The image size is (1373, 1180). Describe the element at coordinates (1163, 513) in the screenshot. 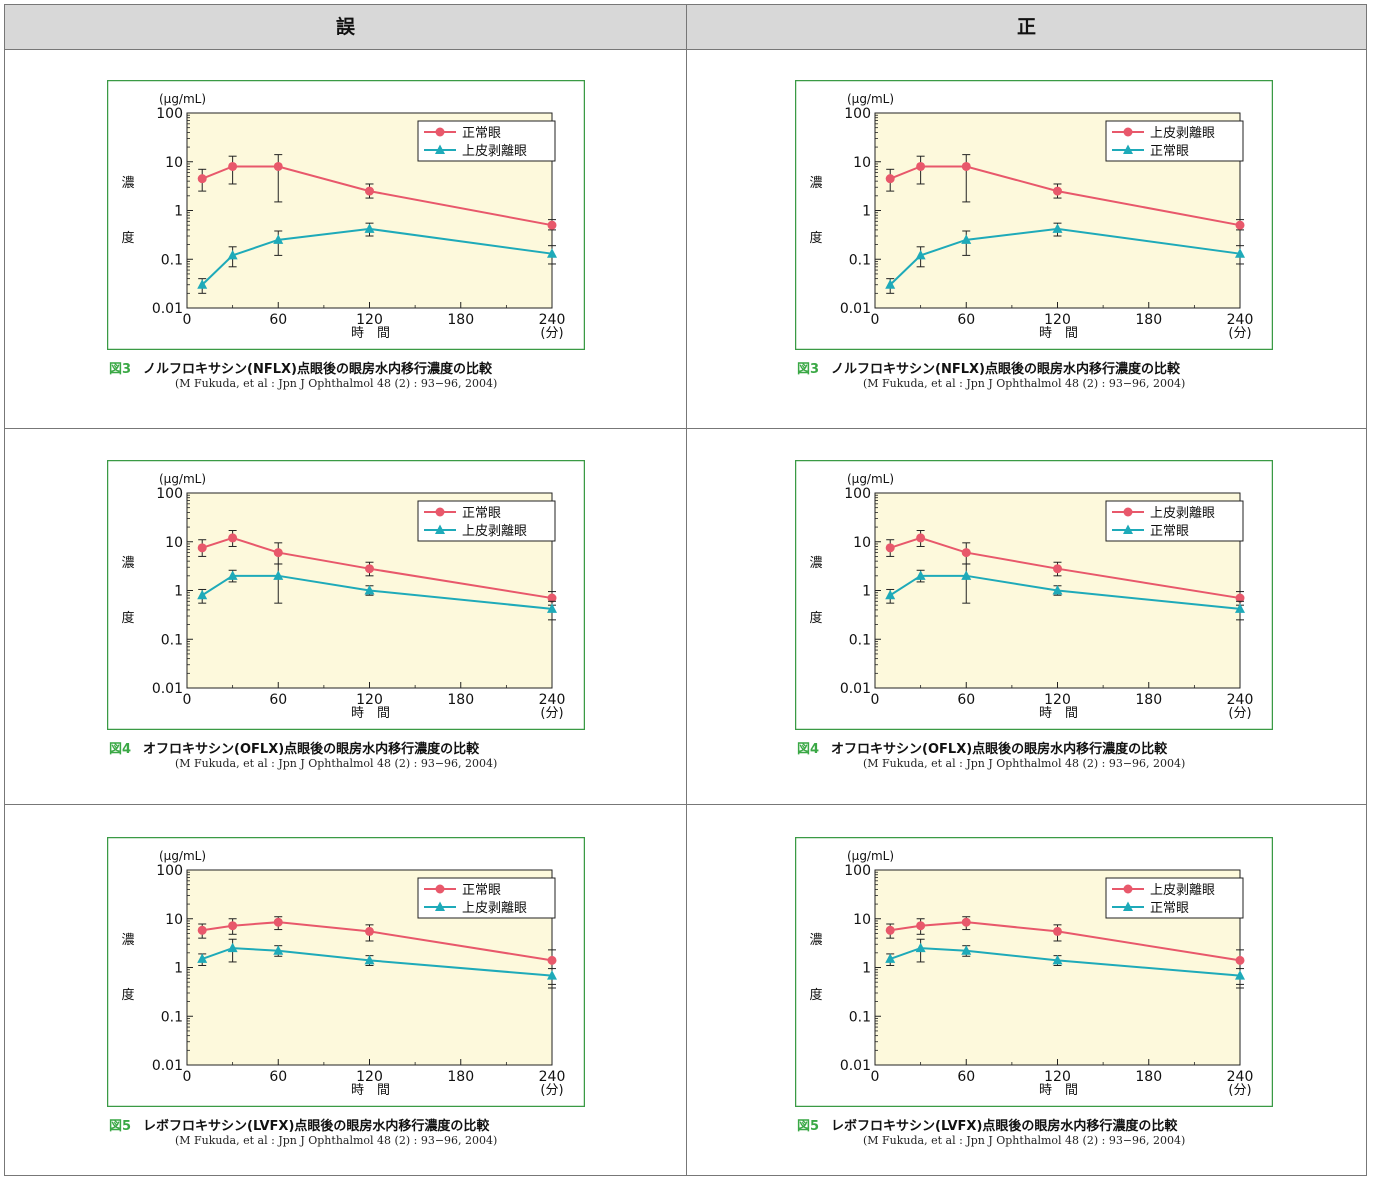

I see `legend-item: 上皮剥離眼` at that location.